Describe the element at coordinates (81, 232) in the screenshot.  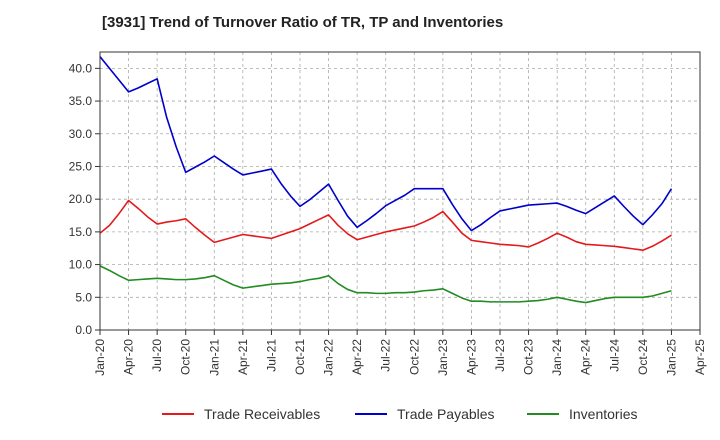
I see `y-tick-label: 15.0` at that location.